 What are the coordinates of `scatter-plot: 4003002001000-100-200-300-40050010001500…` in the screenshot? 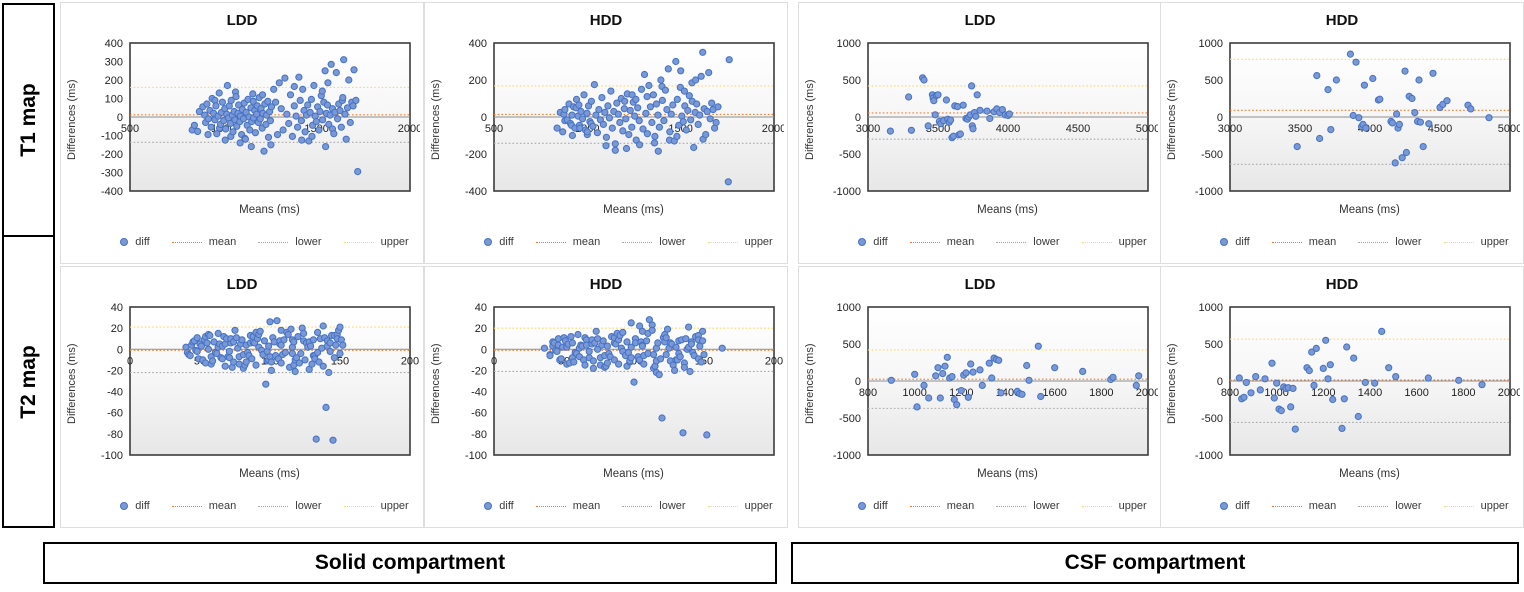 It's located at (259, 118).